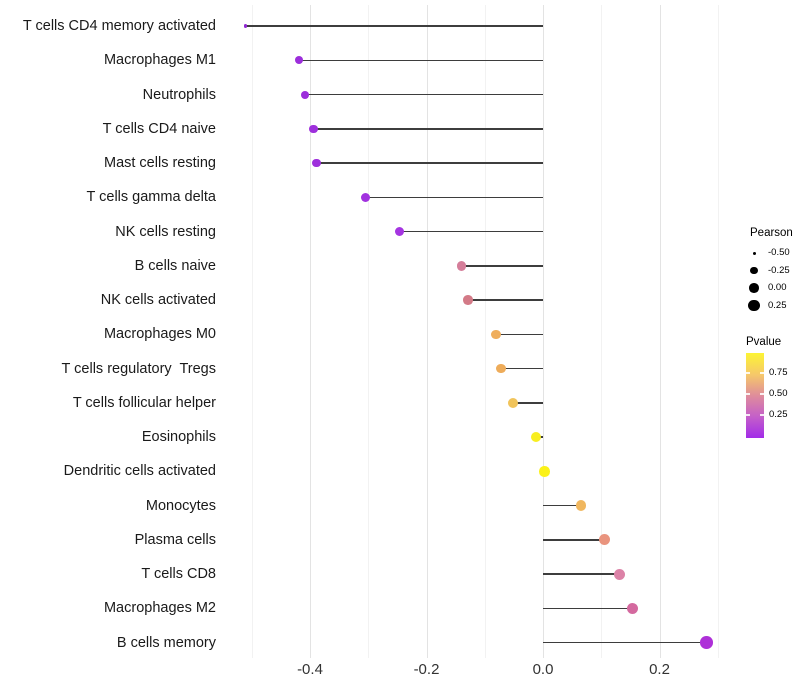 The height and width of the screenshot is (700, 800). What do you see at coordinates (777, 287) in the screenshot?
I see `legend-size-label: 0.00` at bounding box center [777, 287].